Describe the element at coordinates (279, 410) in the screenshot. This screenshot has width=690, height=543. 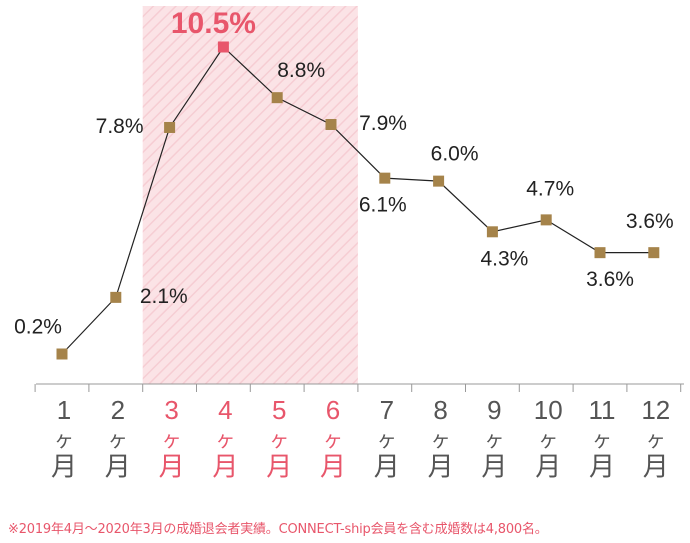
I see `x-tick-number: 5` at that location.